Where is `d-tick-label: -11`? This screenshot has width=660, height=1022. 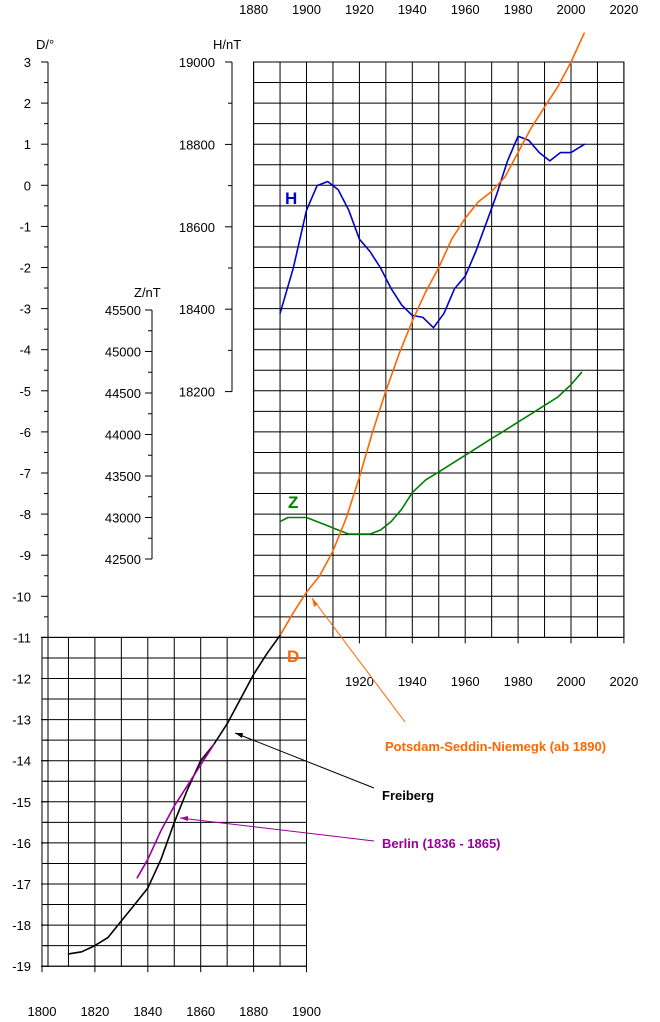 d-tick-label: -11 is located at coordinates (22, 637).